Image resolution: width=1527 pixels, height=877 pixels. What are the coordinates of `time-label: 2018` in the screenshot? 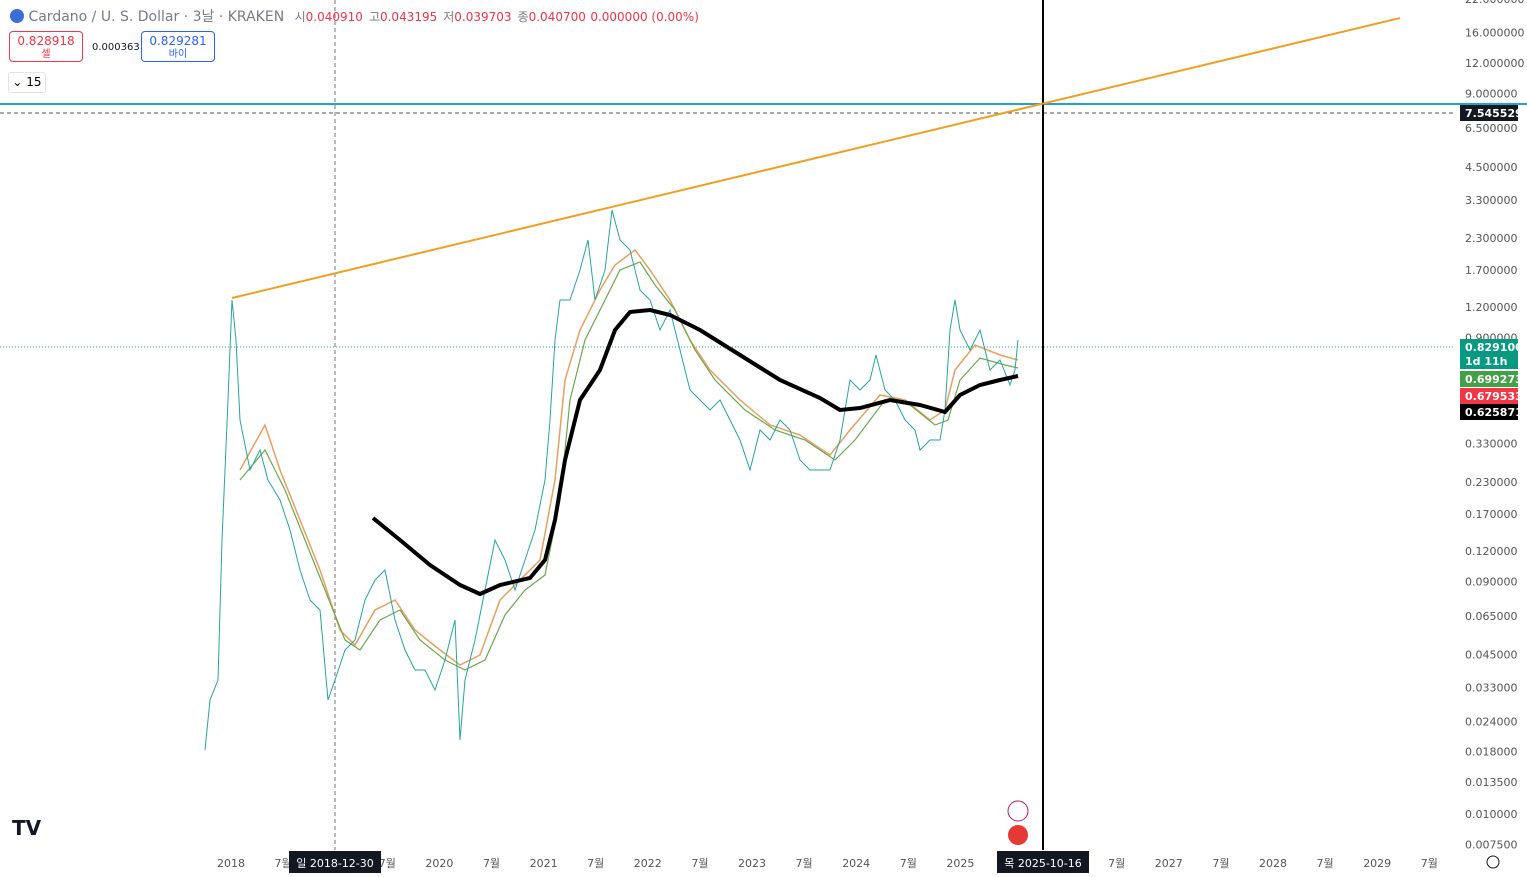 It's located at (231, 863).